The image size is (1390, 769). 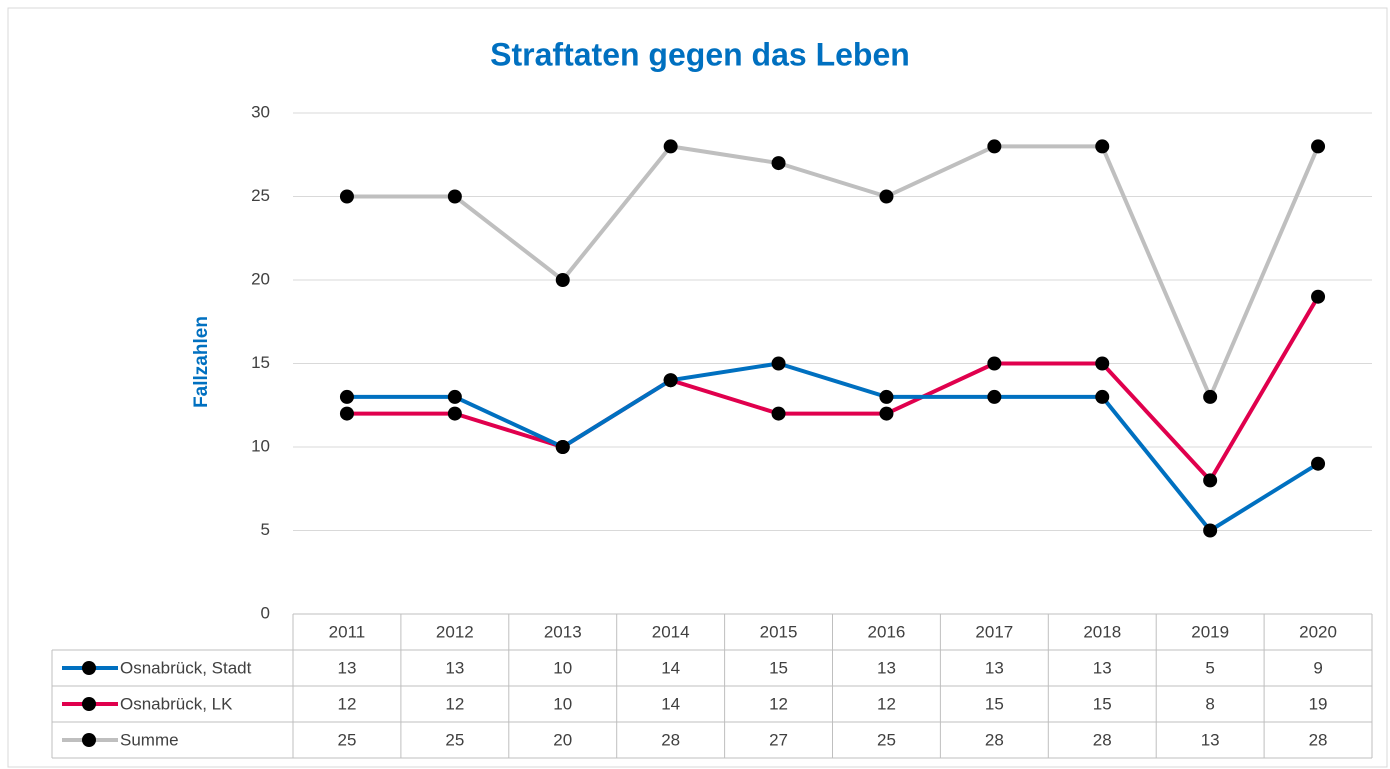 I want to click on x-tick-label: 2016, so click(x=887, y=631).